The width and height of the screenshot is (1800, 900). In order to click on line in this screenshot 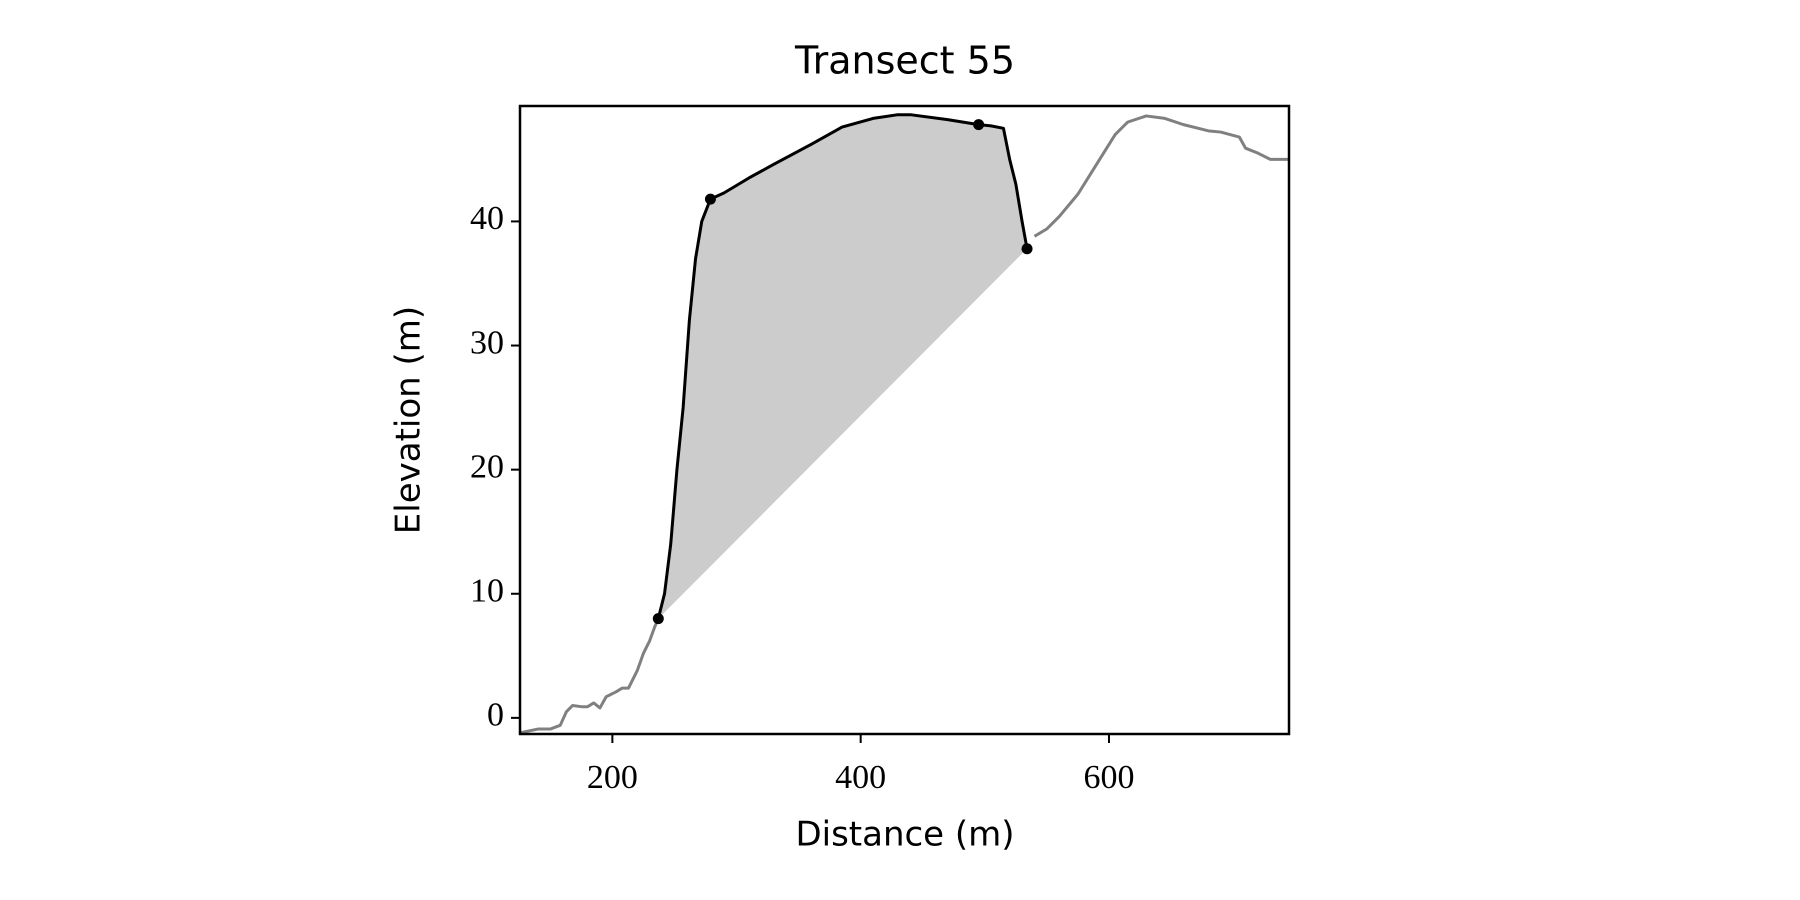, I will do `click(842, 366)`.